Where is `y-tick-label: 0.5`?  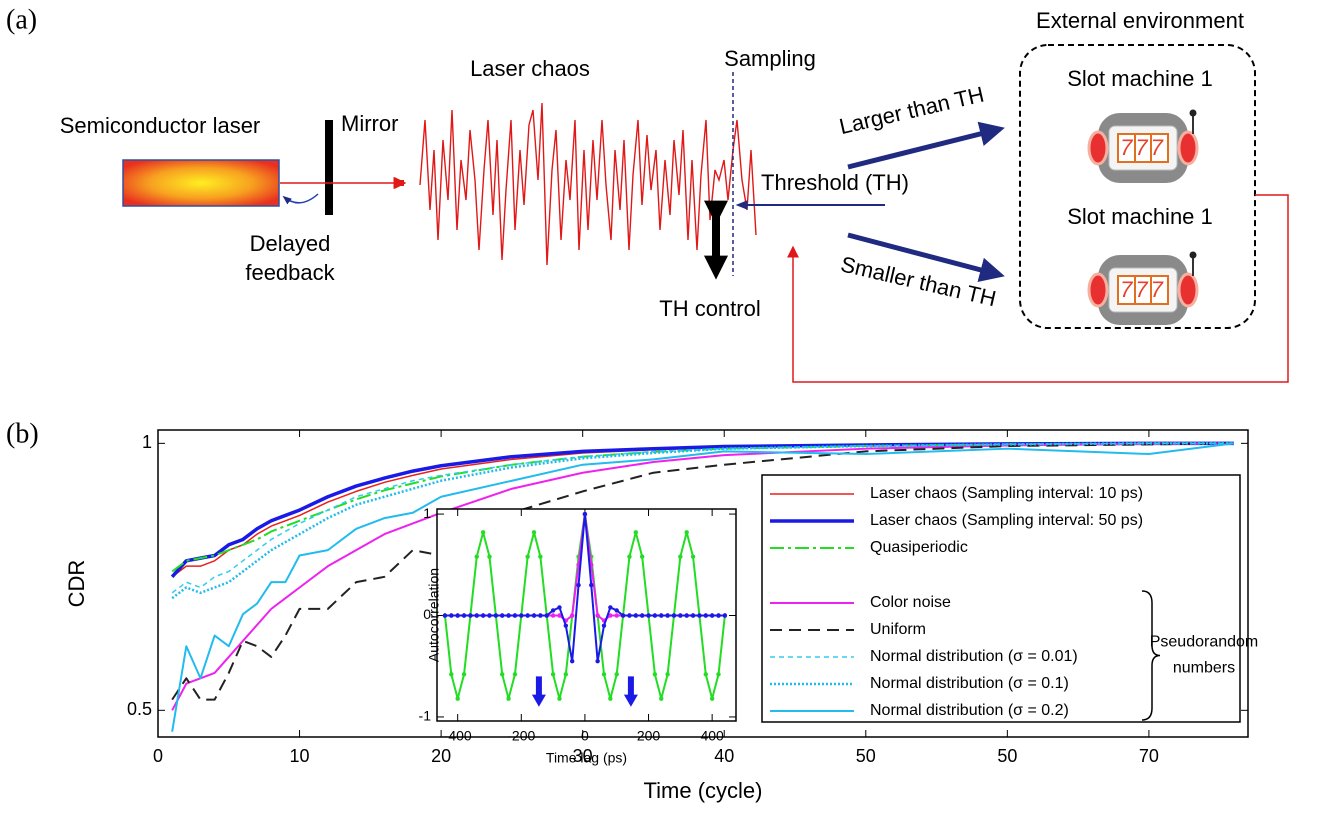
y-tick-label: 0.5 is located at coordinates (139, 709).